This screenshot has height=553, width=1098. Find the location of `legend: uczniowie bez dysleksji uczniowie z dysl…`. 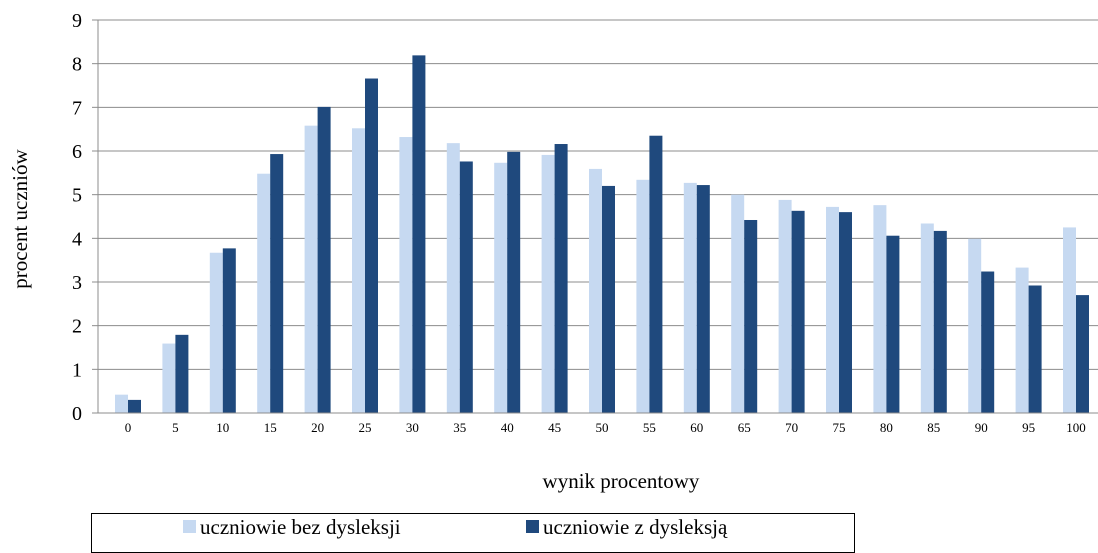

legend: uczniowie bez dysleksji uczniowie z dysl… is located at coordinates (473, 533).